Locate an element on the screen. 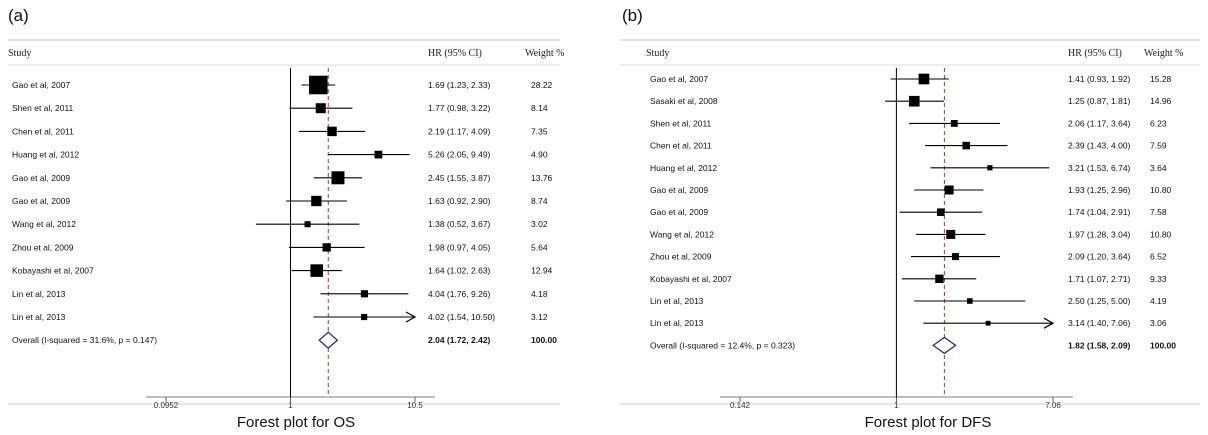 The image size is (1208, 435). hr-value: 1.69 (1.23, 2.33) is located at coordinates (459, 85).